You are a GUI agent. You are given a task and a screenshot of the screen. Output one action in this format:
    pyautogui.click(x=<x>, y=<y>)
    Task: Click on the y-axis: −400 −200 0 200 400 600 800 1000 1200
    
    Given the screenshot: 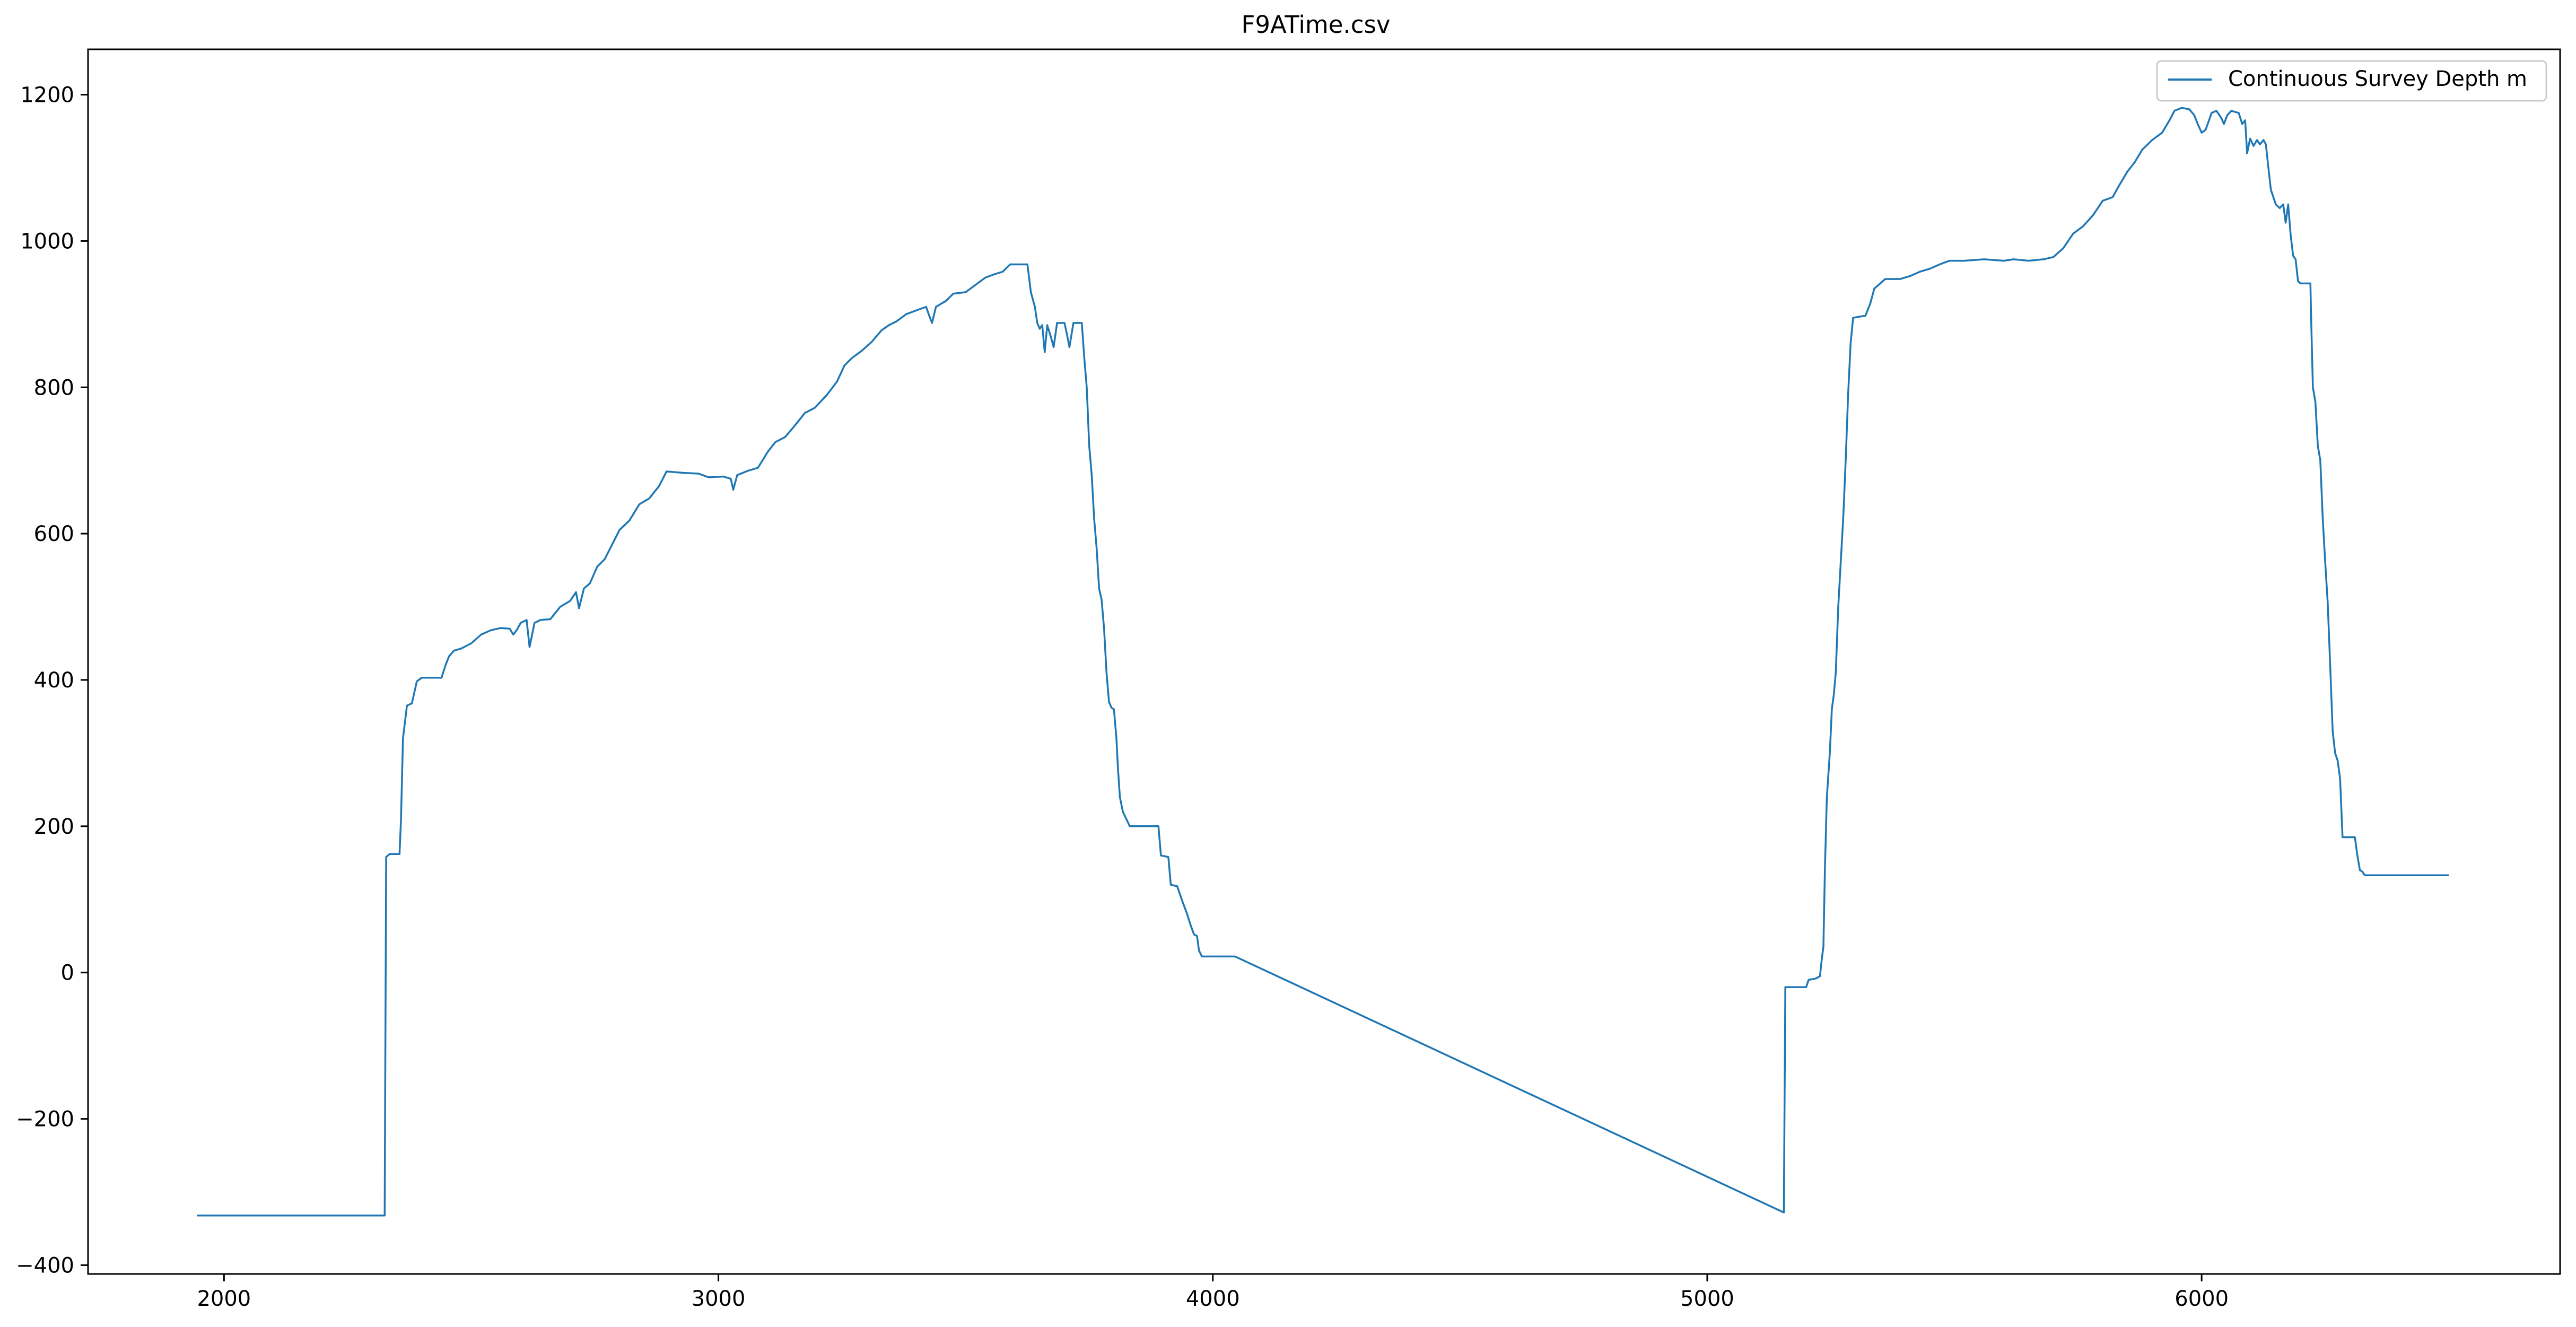 What is the action you would take?
    pyautogui.click(x=52, y=680)
    